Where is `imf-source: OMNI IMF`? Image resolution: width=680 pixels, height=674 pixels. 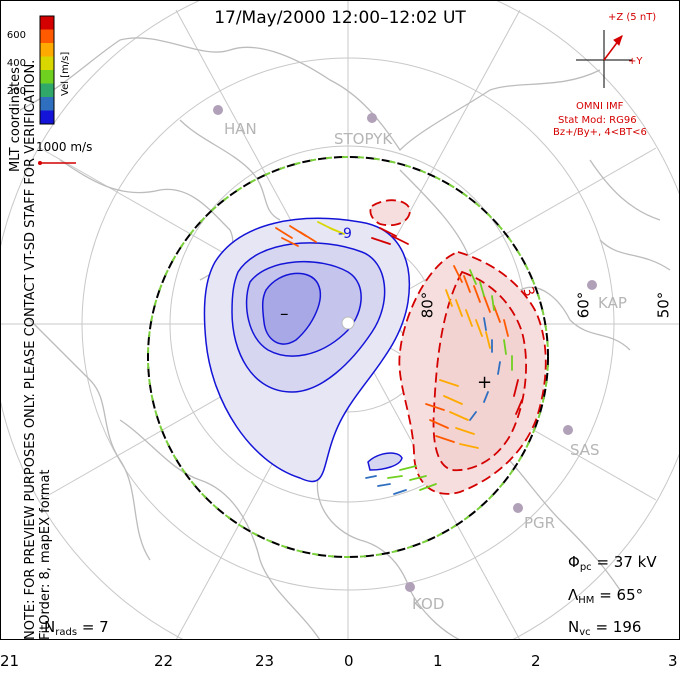 imf-source: OMNI IMF is located at coordinates (600, 106).